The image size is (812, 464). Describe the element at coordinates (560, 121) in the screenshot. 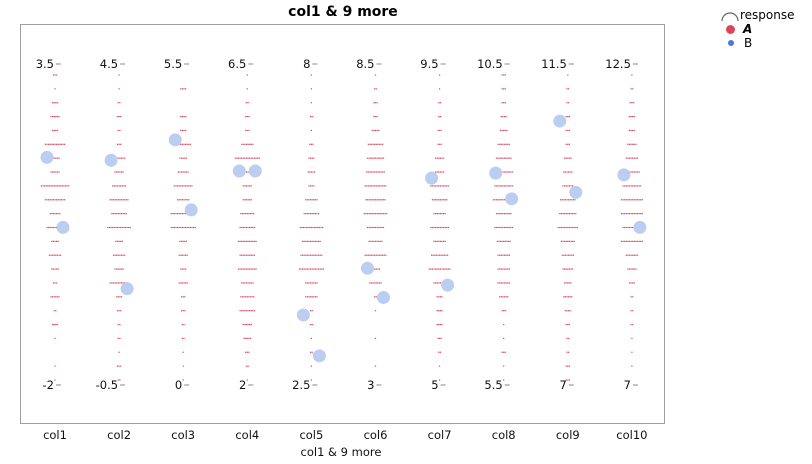

I see `point-b-col9` at that location.